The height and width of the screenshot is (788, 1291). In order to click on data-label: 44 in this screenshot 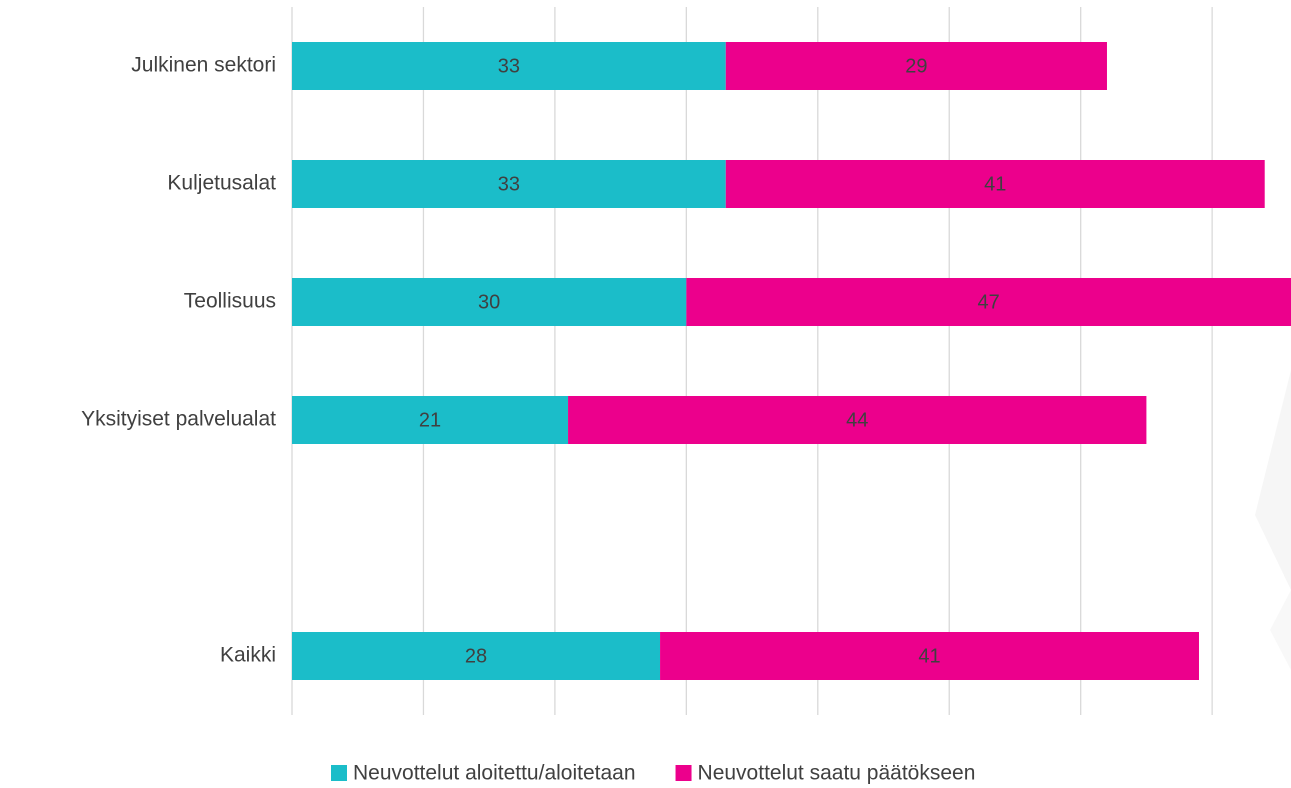, I will do `click(857, 420)`.